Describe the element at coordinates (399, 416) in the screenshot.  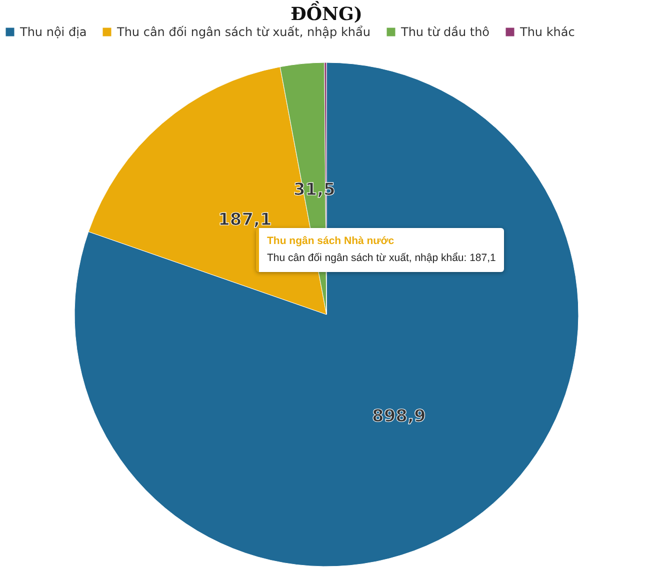
I see `data-label: 898,9` at that location.